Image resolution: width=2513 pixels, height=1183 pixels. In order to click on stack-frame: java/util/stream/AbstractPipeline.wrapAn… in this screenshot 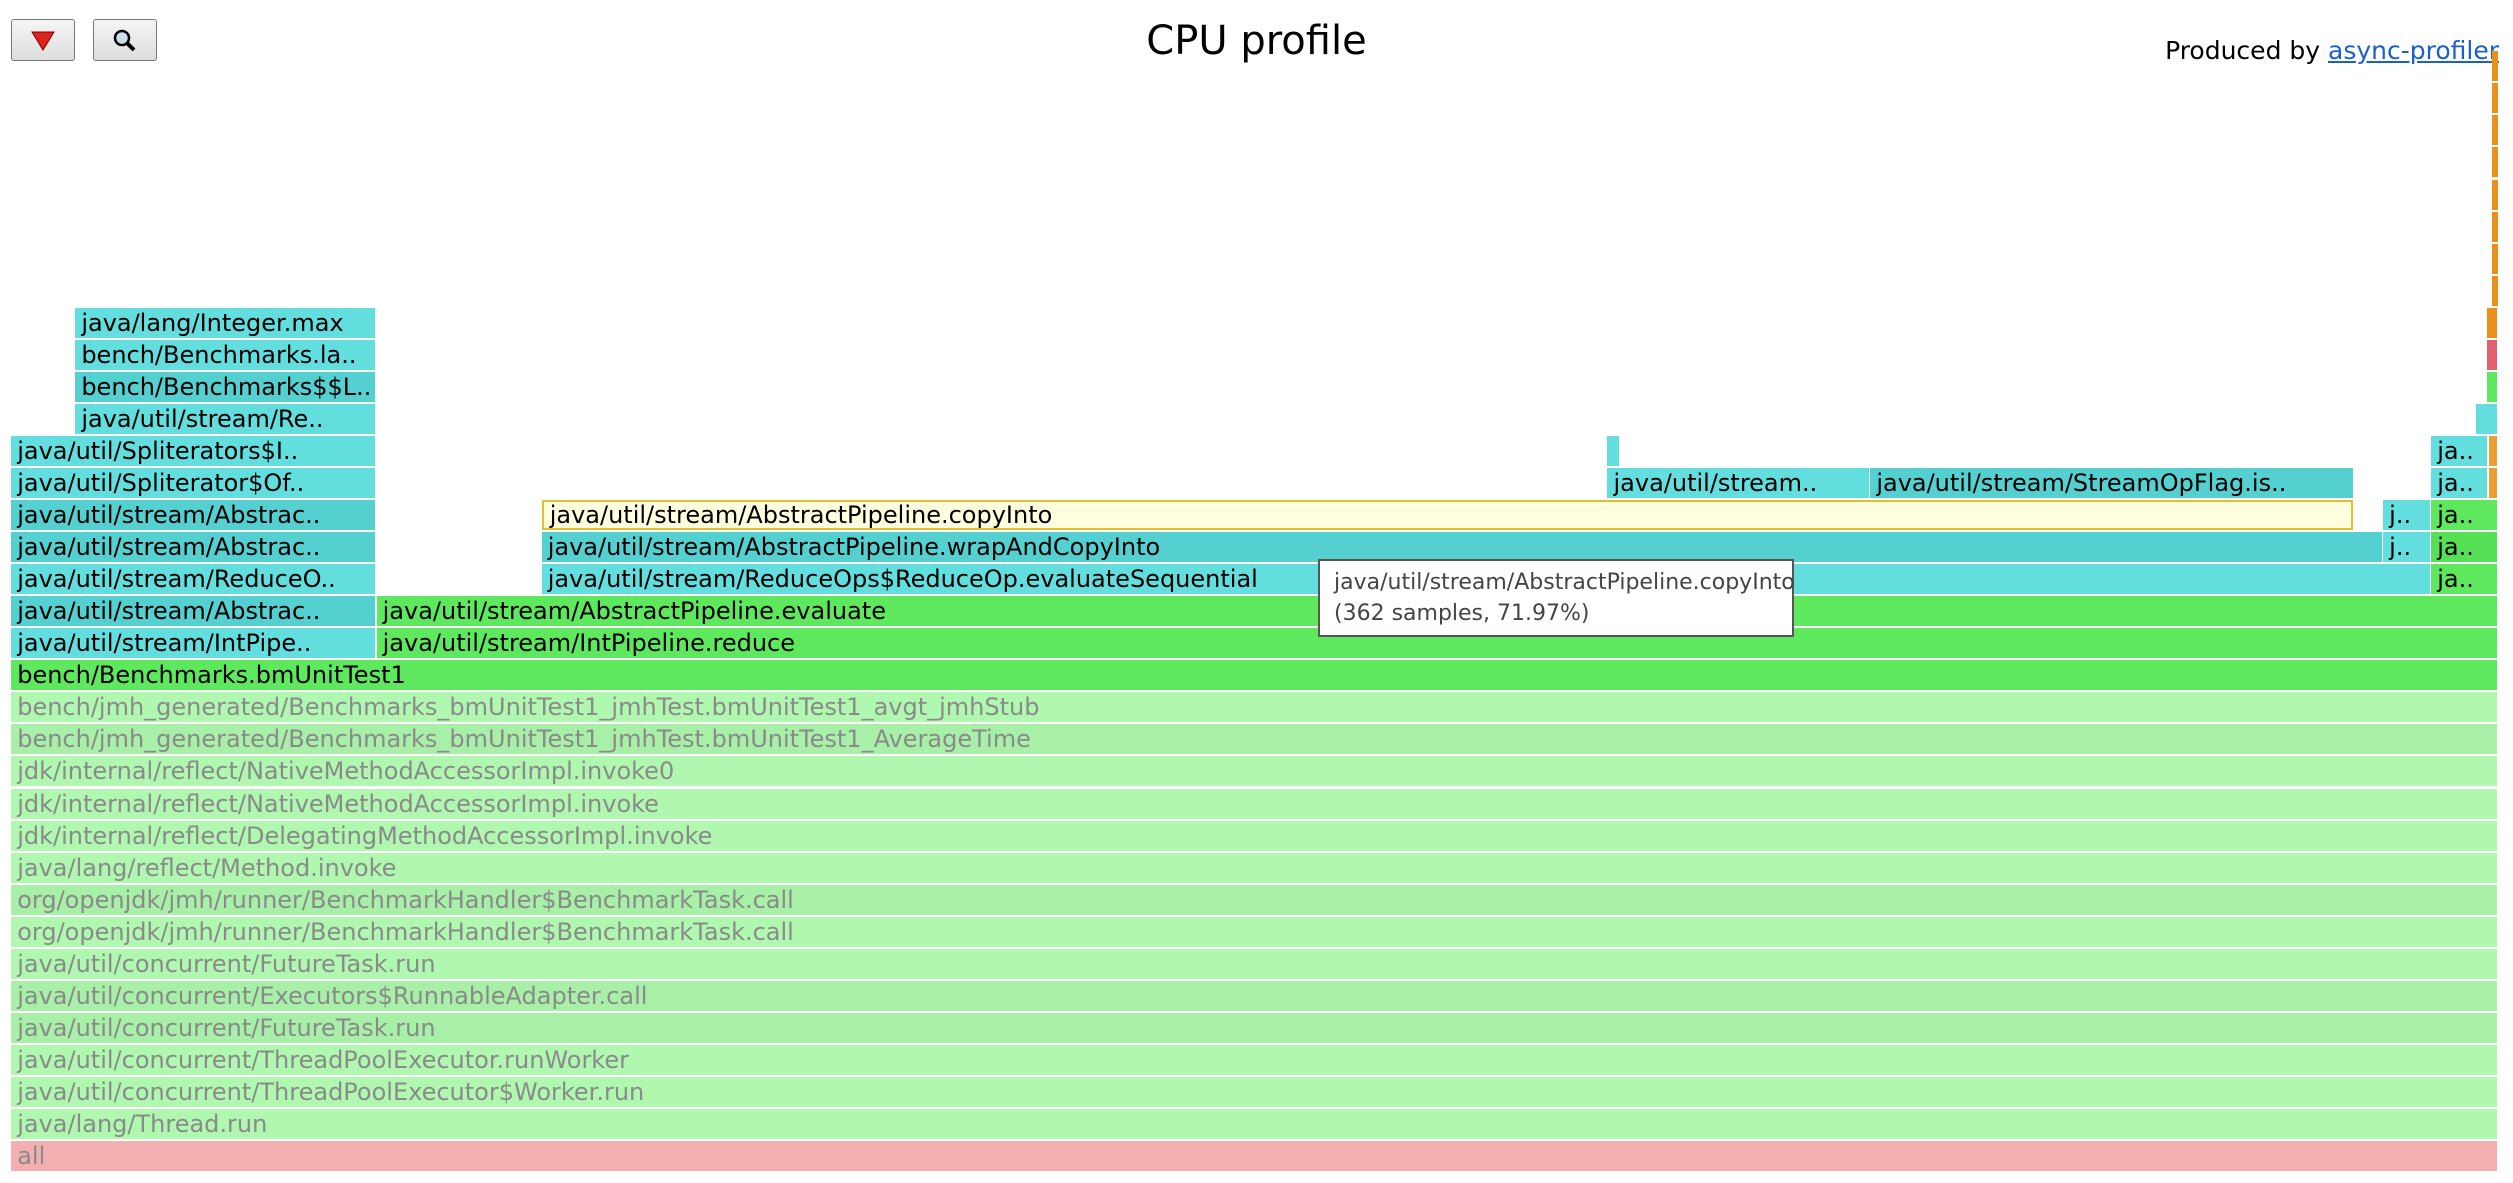, I will do `click(1461, 547)`.